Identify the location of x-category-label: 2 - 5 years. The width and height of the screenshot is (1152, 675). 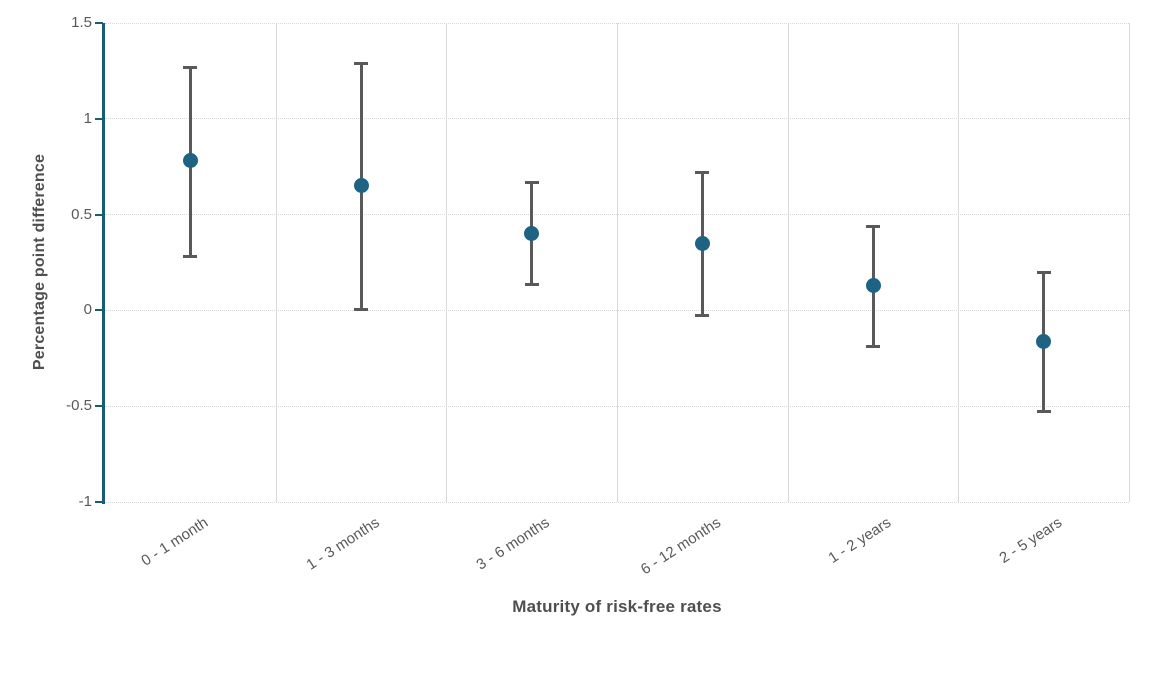
(1030, 540).